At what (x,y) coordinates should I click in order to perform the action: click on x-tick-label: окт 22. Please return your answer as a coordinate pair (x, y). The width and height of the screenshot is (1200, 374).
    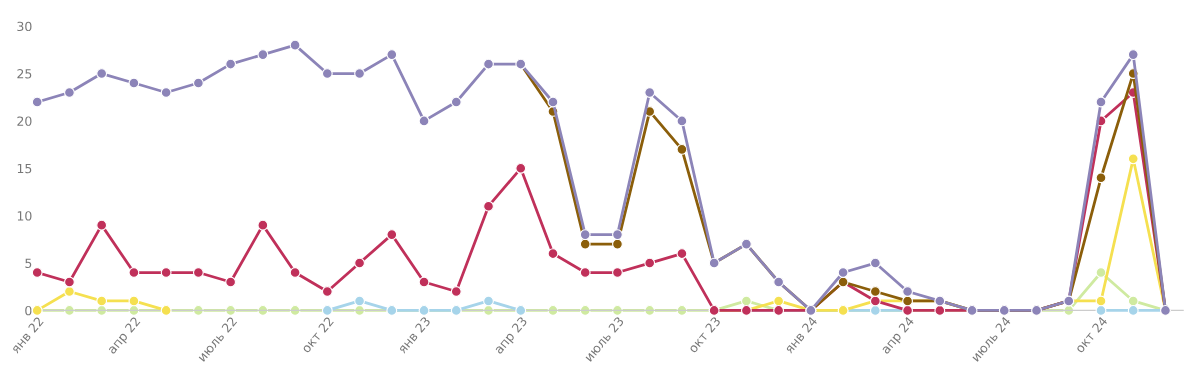
    Looking at the image, I should click on (317, 335).